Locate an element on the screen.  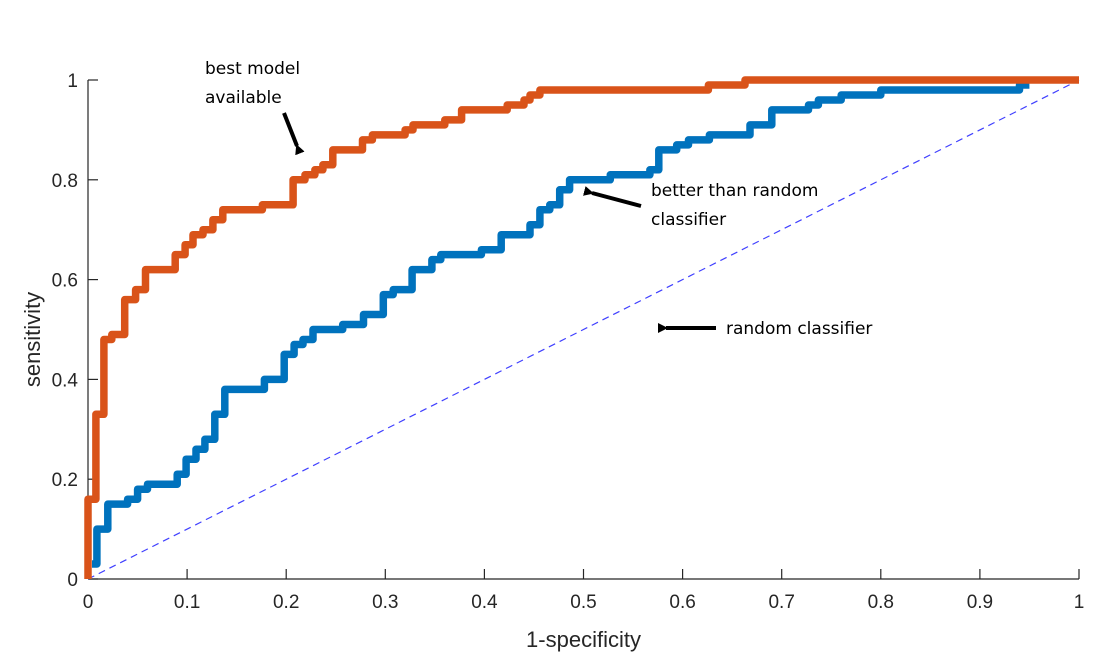
y-tick-label: 0 is located at coordinates (72, 580).